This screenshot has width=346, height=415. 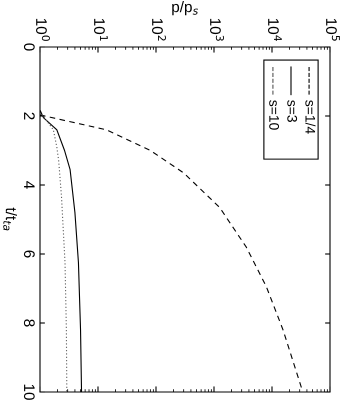 What do you see at coordinates (29, 323) in the screenshot?
I see `y-tick-label: 8` at bounding box center [29, 323].